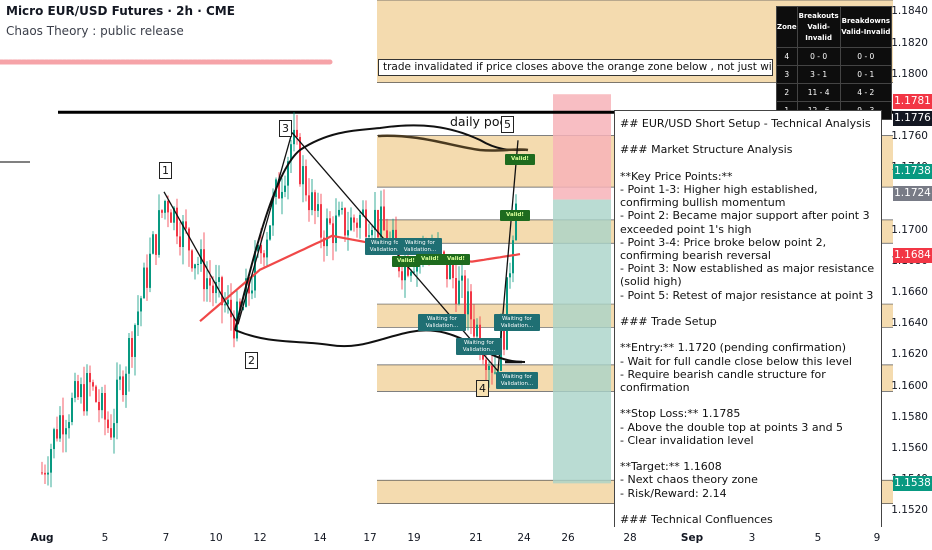 This screenshot has height=550, width=932. I want to click on analysis-line, so click(748, 163).